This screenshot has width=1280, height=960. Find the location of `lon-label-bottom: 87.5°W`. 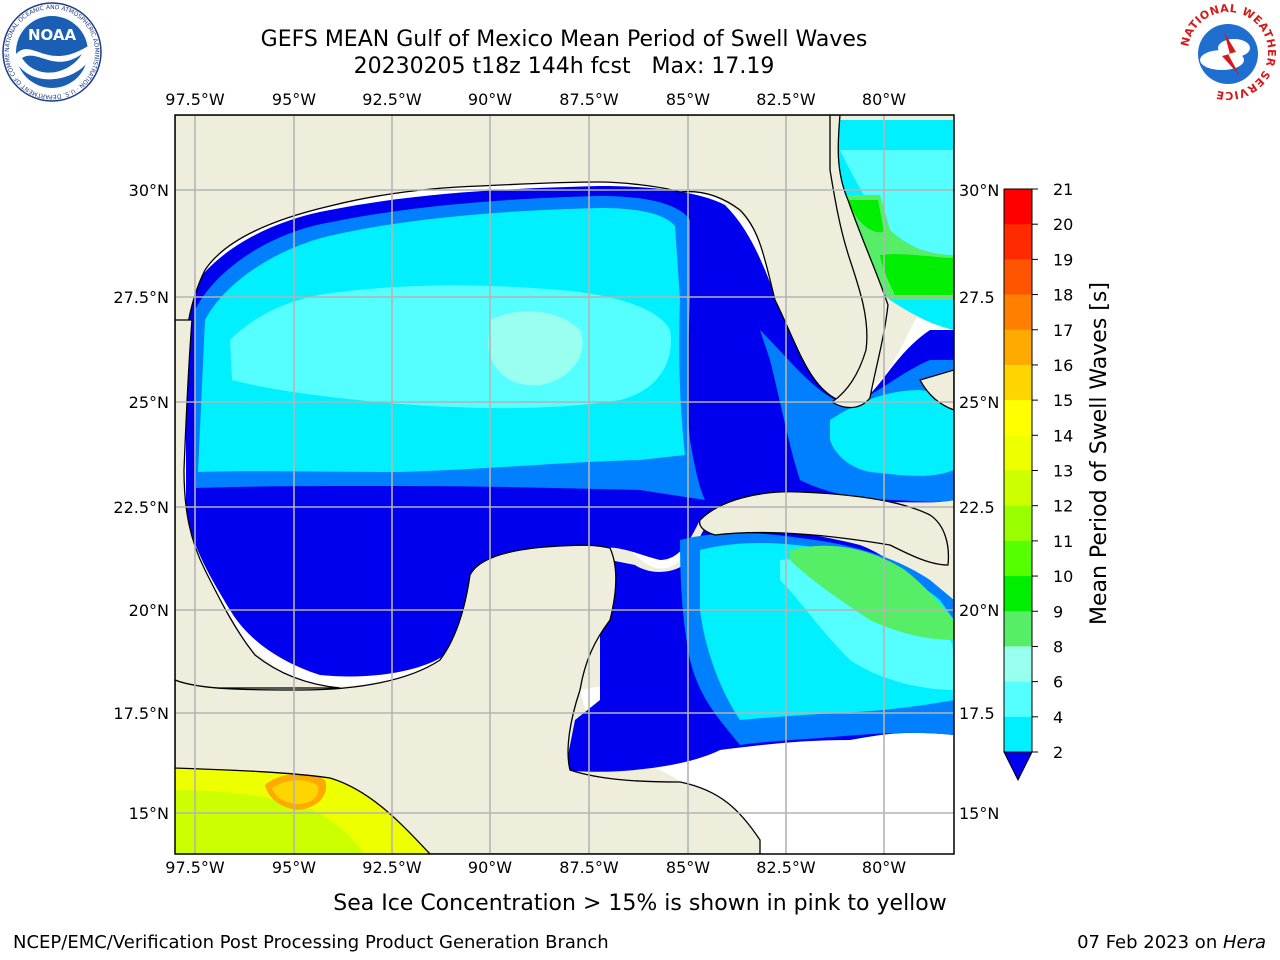

lon-label-bottom: 87.5°W is located at coordinates (589, 867).